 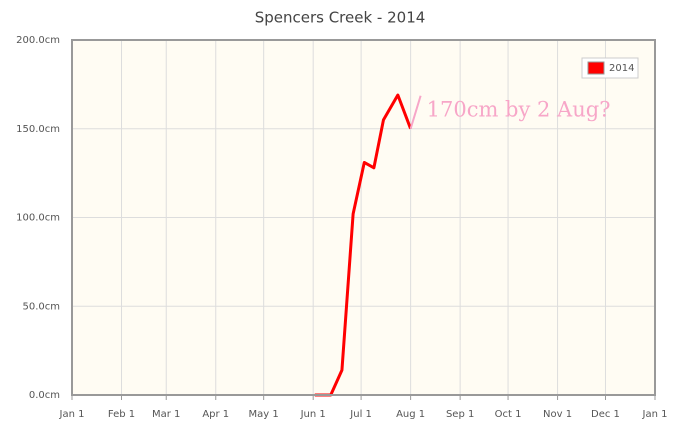 What do you see at coordinates (557, 414) in the screenshot?
I see `x-tick-label: Nov 1` at bounding box center [557, 414].